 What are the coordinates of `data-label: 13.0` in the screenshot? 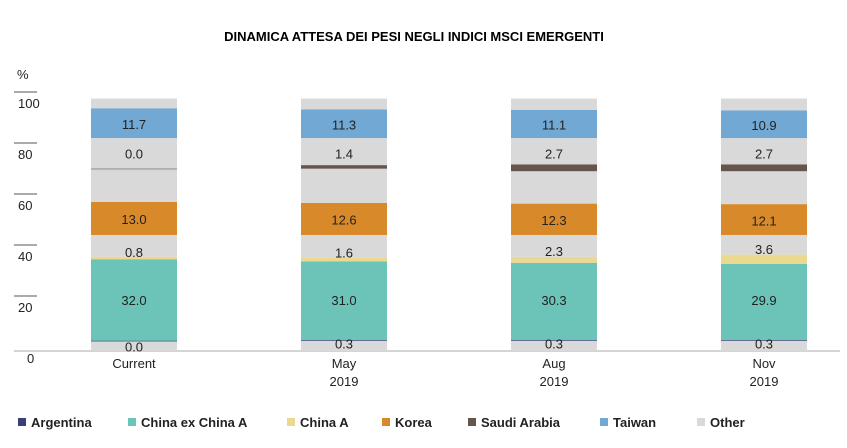 It's located at (133, 219).